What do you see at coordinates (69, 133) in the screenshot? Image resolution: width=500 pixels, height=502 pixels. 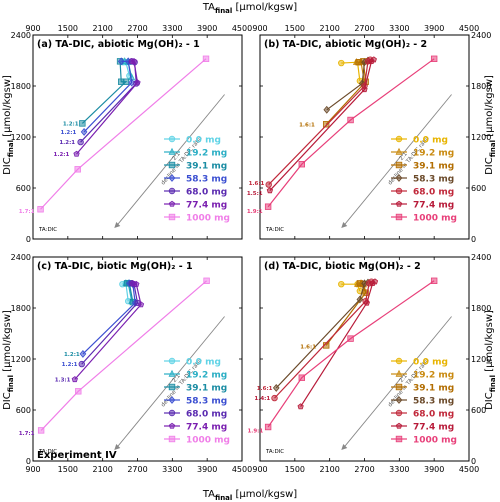 I see `ratio-label: 1.2:1` at bounding box center [69, 133].